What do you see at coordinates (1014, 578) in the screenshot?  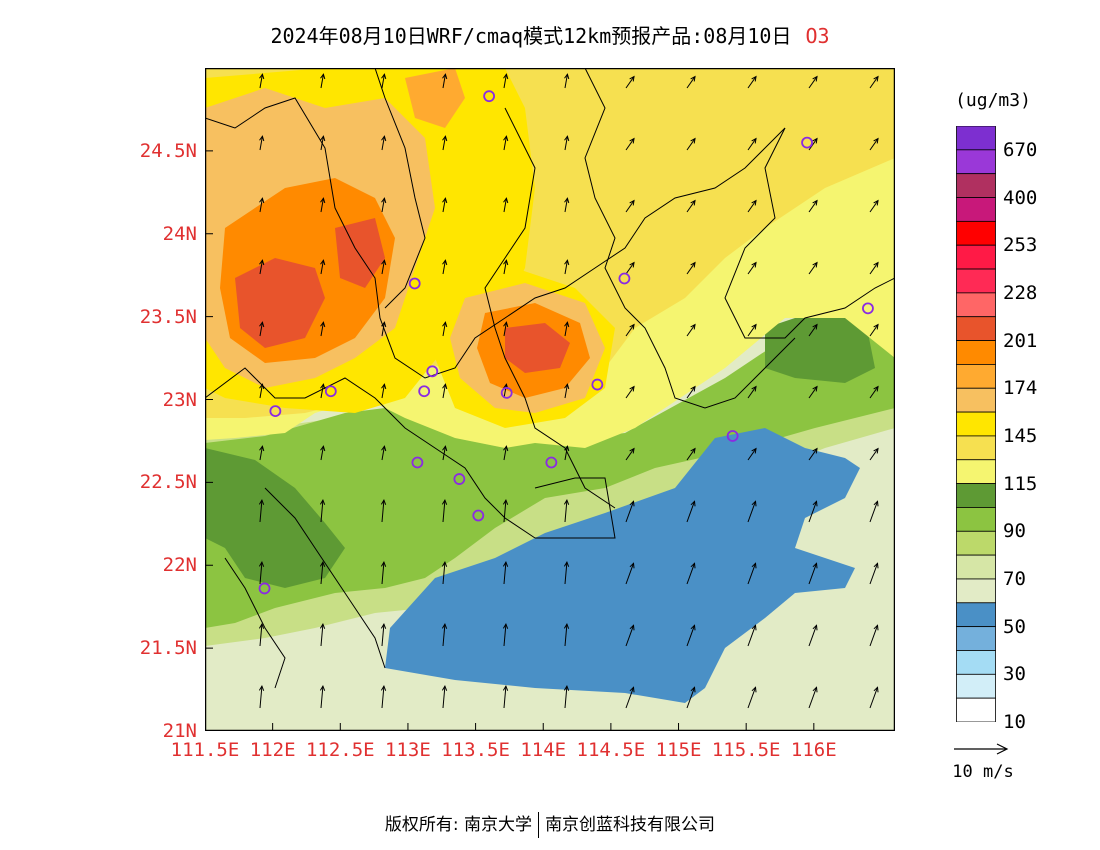 I see `colorbar-label: 70` at bounding box center [1014, 578].